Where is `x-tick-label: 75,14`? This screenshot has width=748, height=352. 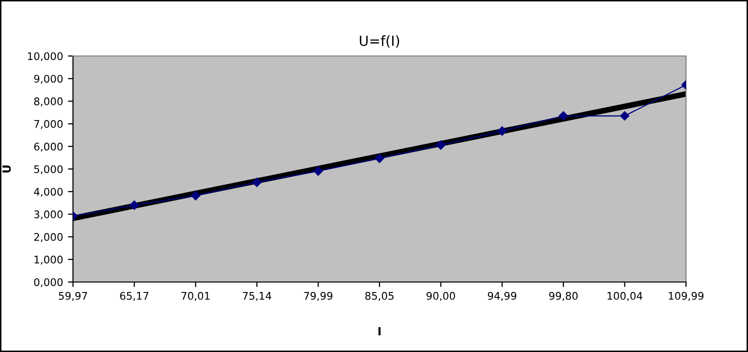 x-tick-label: 75,14 is located at coordinates (257, 296).